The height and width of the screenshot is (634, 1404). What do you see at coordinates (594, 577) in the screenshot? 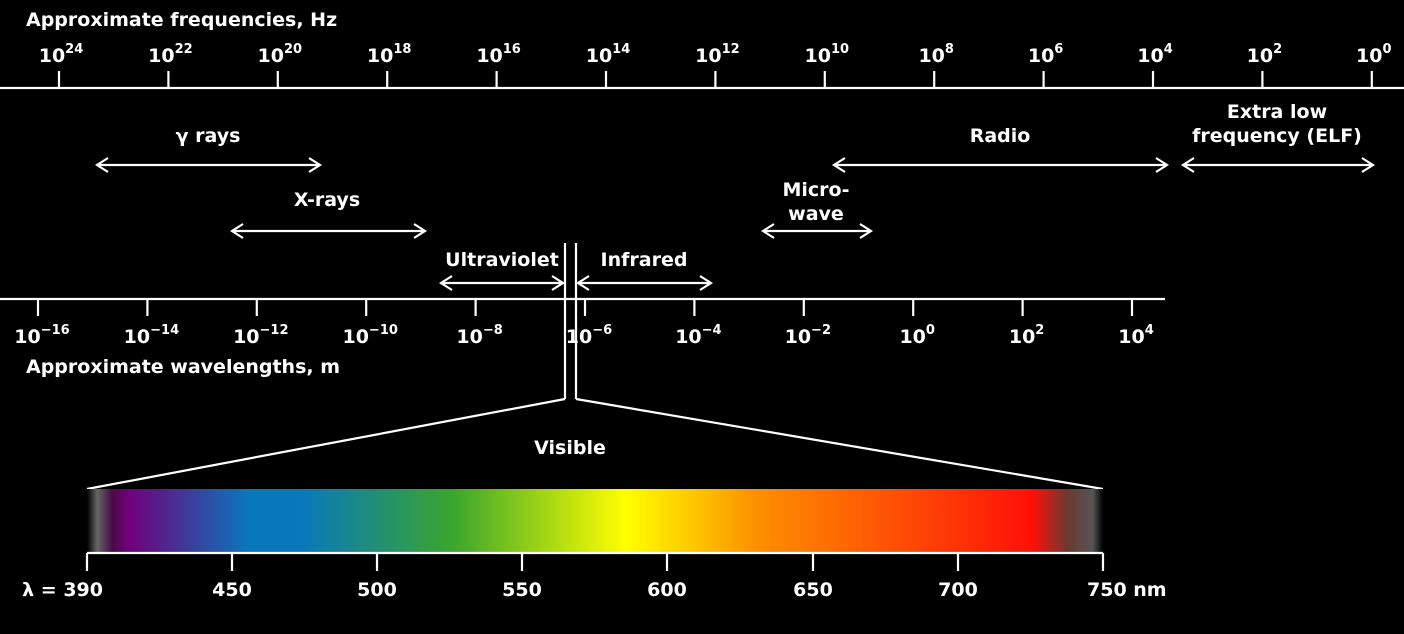
I see `visible-ticks: λ = 390 450 500 550 600 650 700 750 nm` at bounding box center [594, 577].